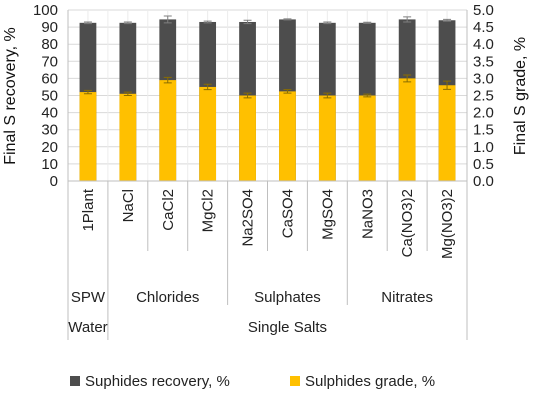  What do you see at coordinates (54, 181) in the screenshot?
I see `left-tick-label: 0` at bounding box center [54, 181].